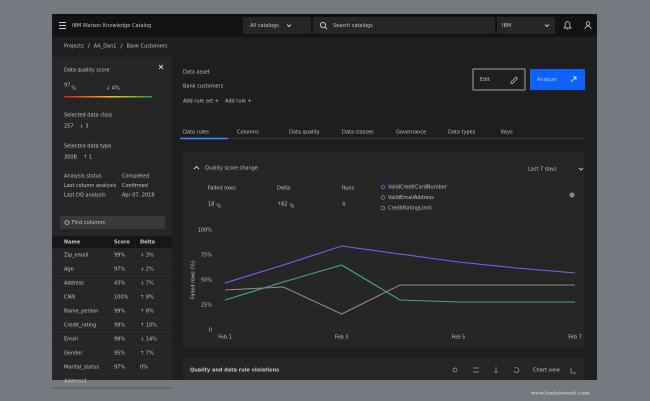  Describe the element at coordinates (206, 256) in the screenshot. I see `y-tick-label: 75%` at that location.